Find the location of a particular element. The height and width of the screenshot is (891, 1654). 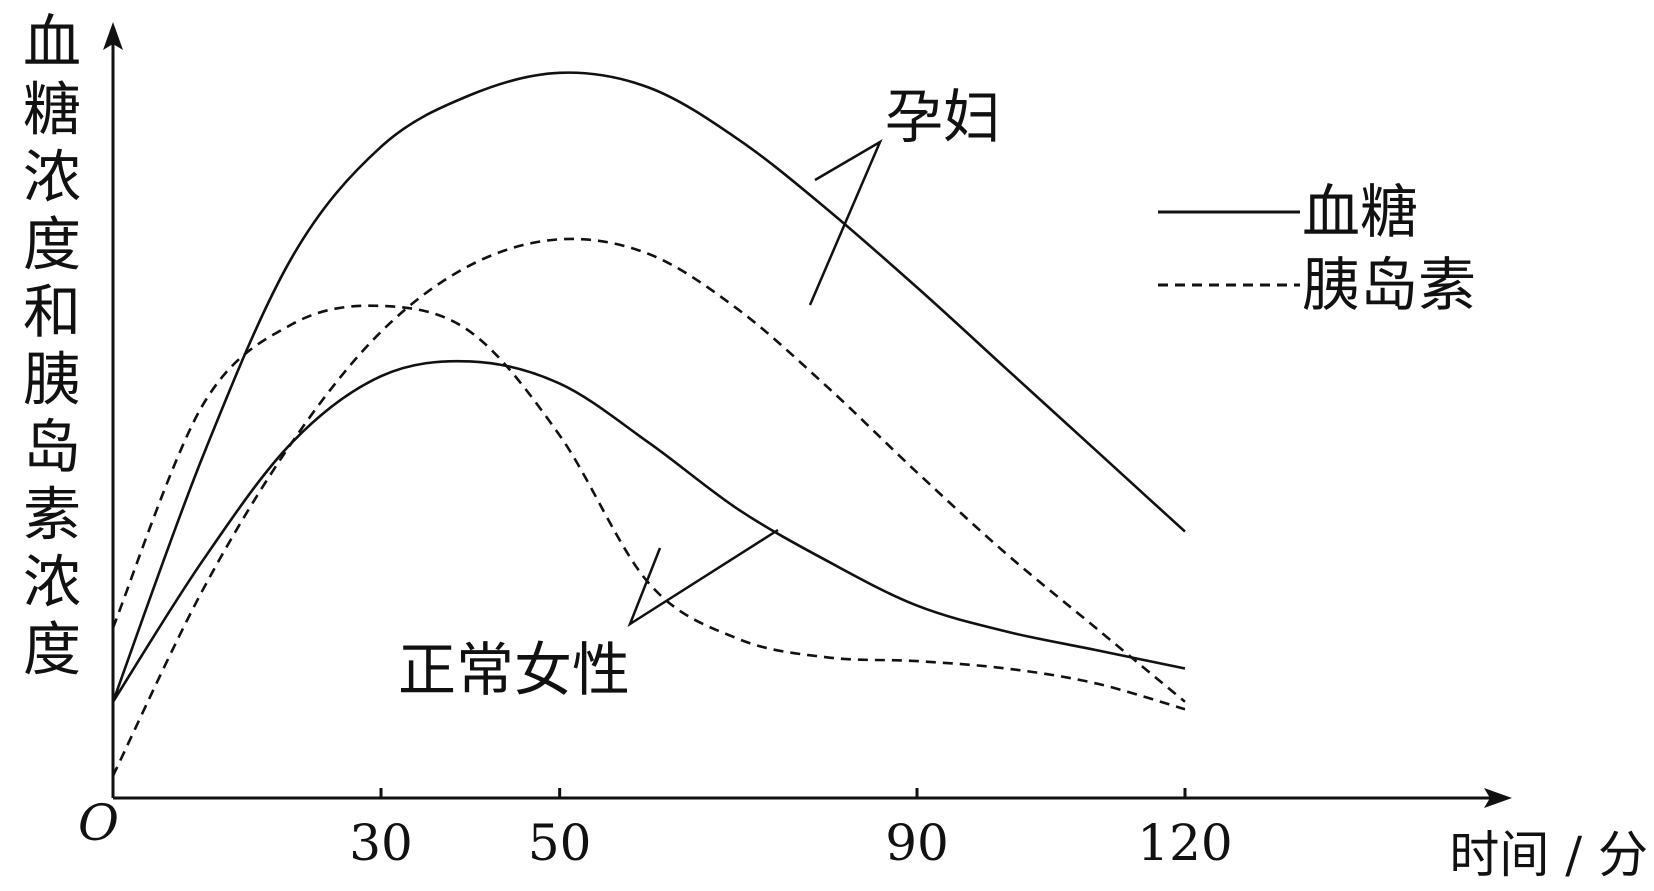

legend-label-blood-sugar: 血糖 is located at coordinates (1360, 212).